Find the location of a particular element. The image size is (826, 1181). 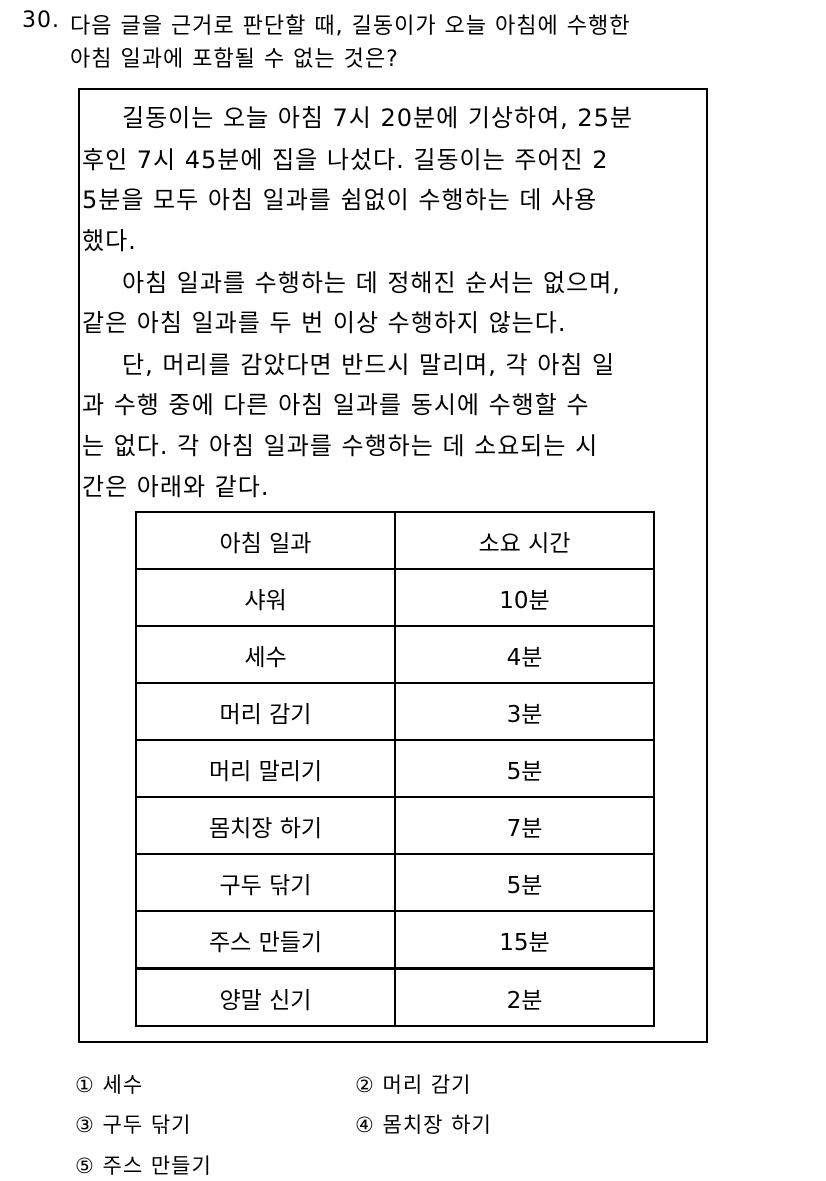

table-header-row: 아침 일과 소요 시간 is located at coordinates (395, 540).